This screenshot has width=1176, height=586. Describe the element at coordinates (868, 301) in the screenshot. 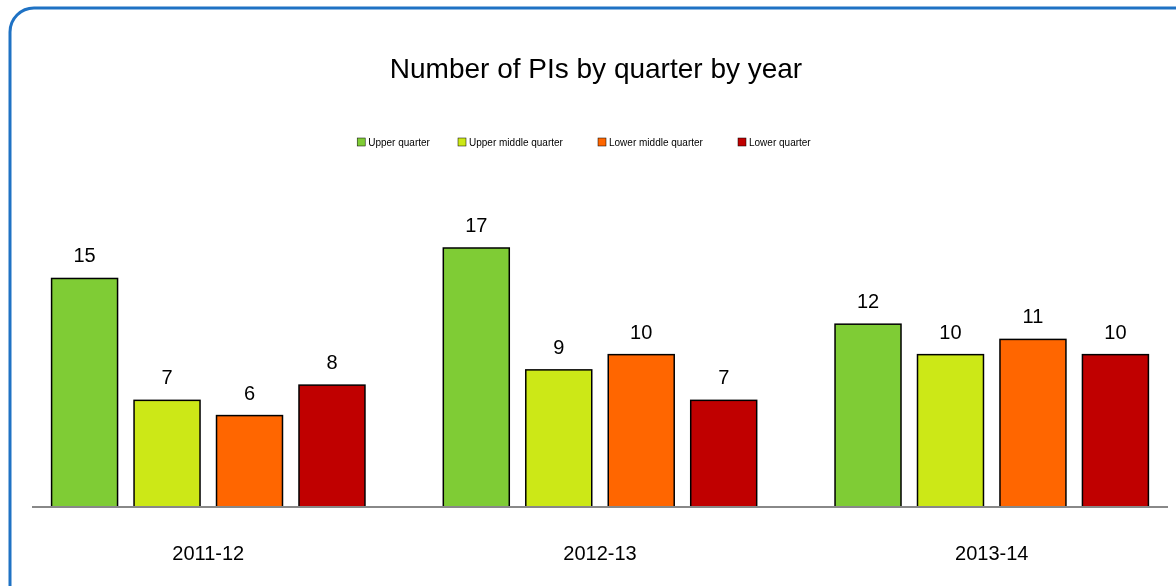

I see `data-label: 12` at that location.